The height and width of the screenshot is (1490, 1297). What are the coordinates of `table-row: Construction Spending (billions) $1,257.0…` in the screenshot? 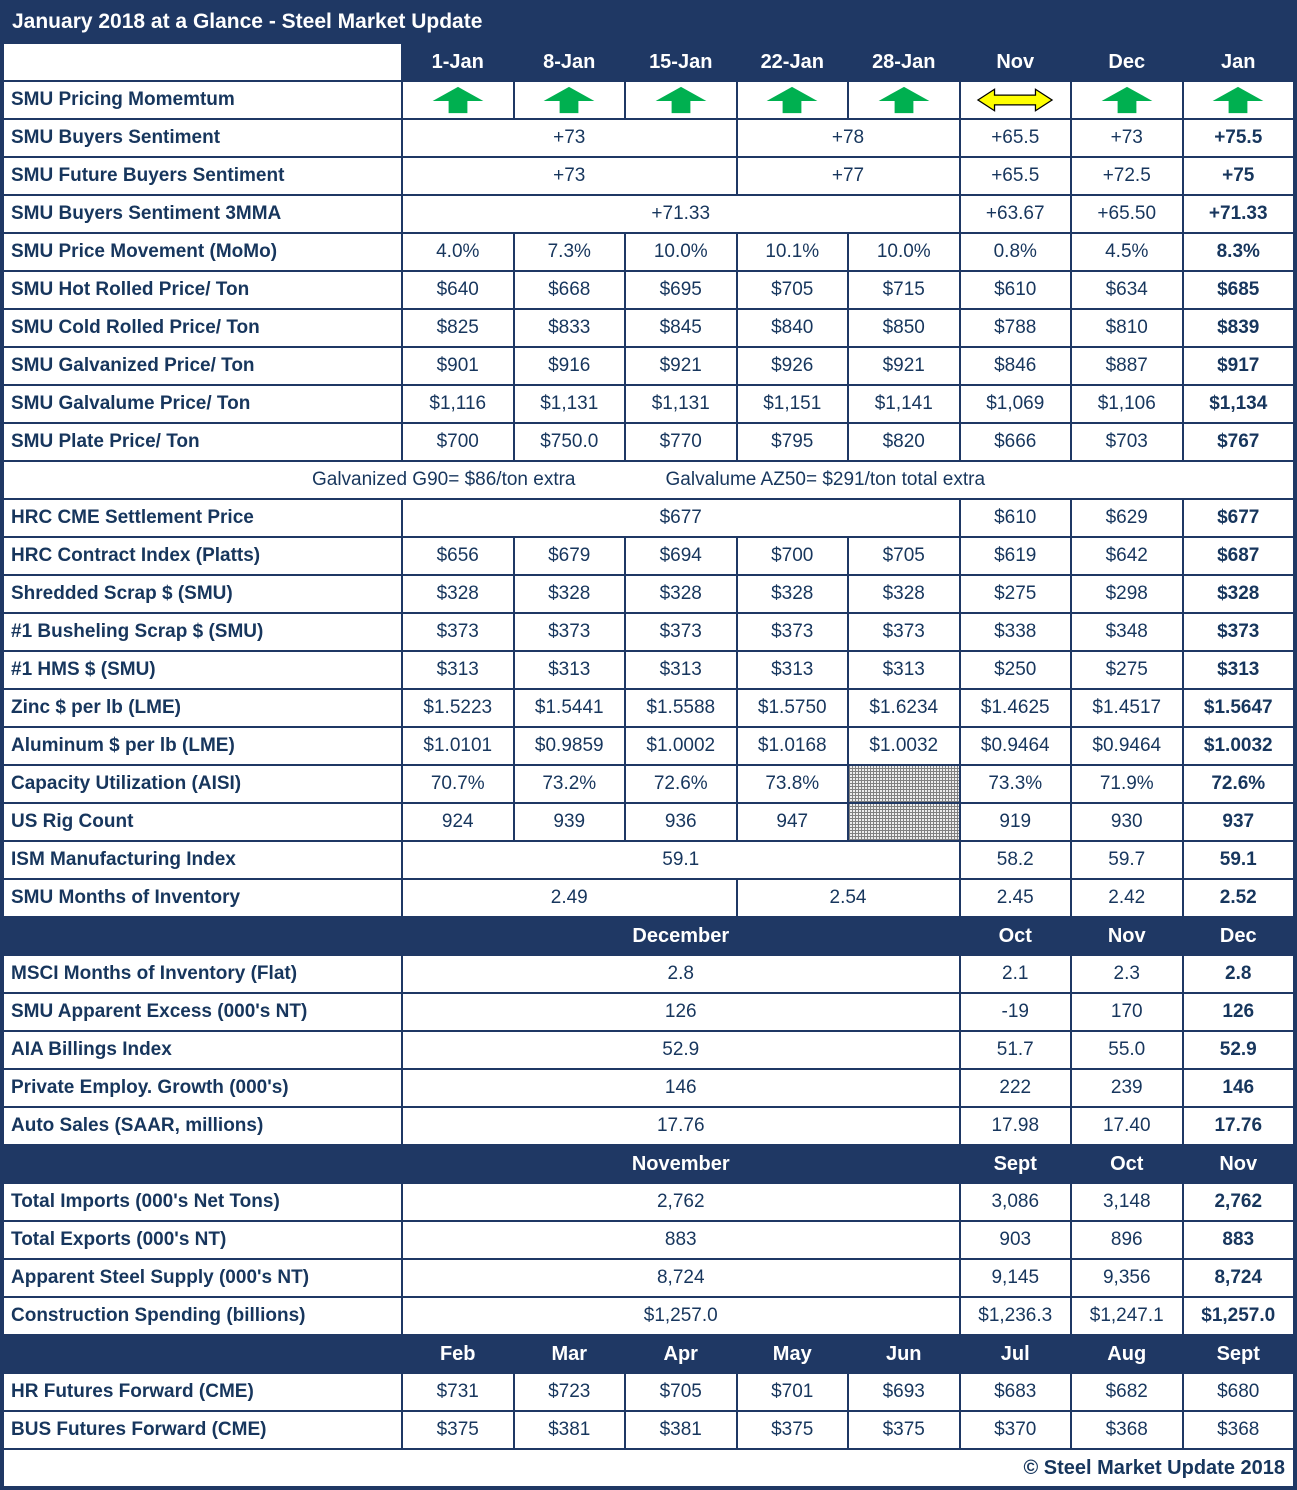 It's located at (648, 1316).